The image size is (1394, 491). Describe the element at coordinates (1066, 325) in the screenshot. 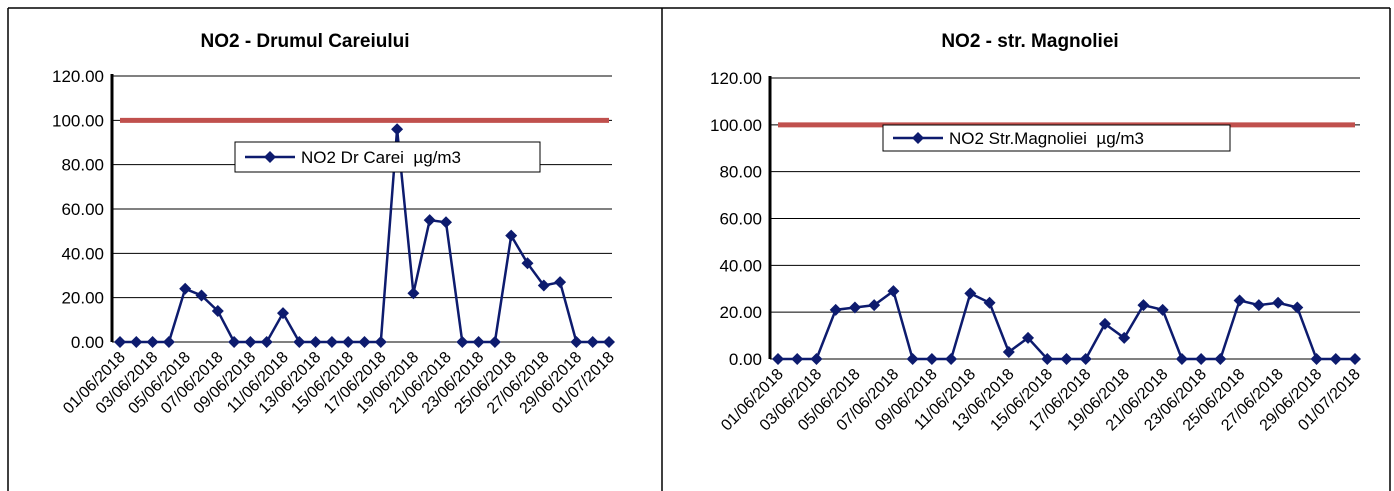

I see `series-line` at that location.